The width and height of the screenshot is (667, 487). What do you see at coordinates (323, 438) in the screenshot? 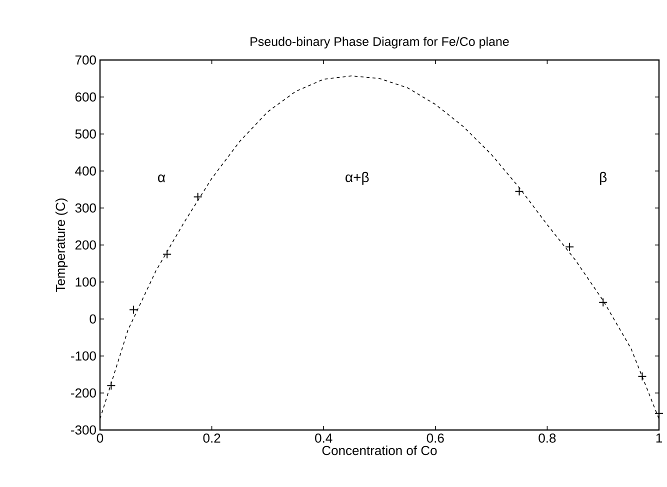
I see `x-tick-label: 0.4` at bounding box center [323, 438].